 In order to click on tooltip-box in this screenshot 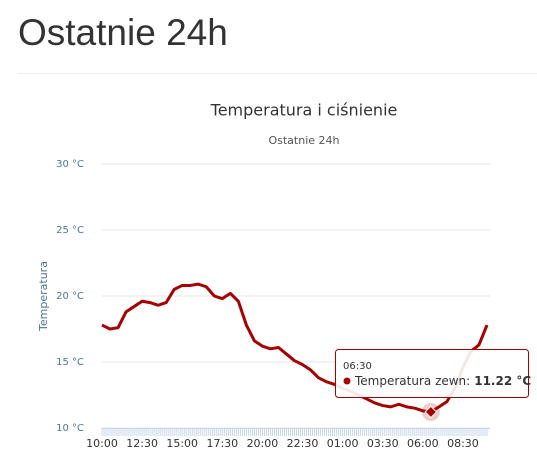, I will do `click(432, 373)`.